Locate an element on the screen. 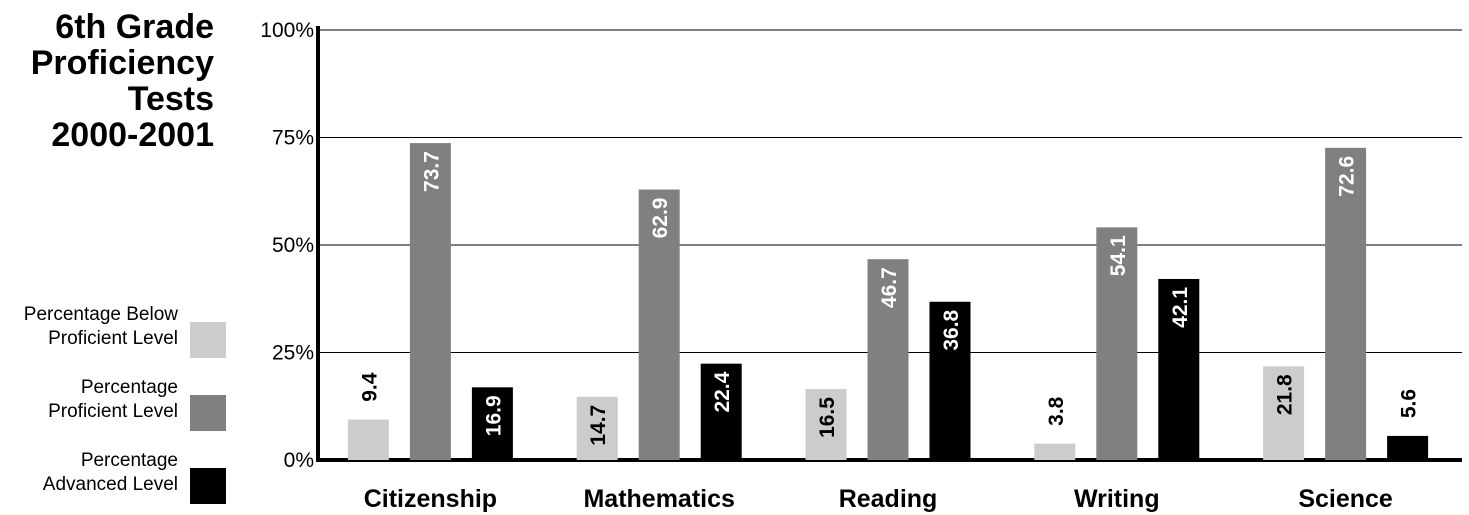 Image resolution: width=1469 pixels, height=515 pixels. bar-value-label: 14.7 is located at coordinates (598, 425).